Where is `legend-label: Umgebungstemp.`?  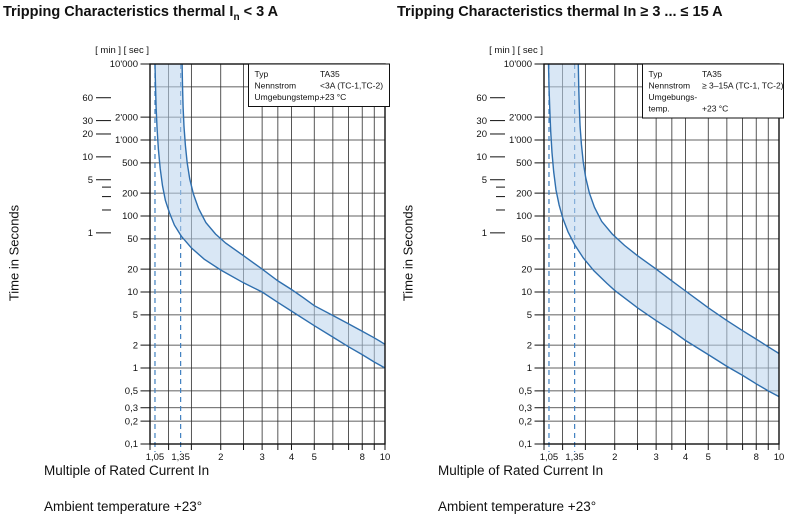 legend-label: Umgebungstemp. is located at coordinates (288, 97).